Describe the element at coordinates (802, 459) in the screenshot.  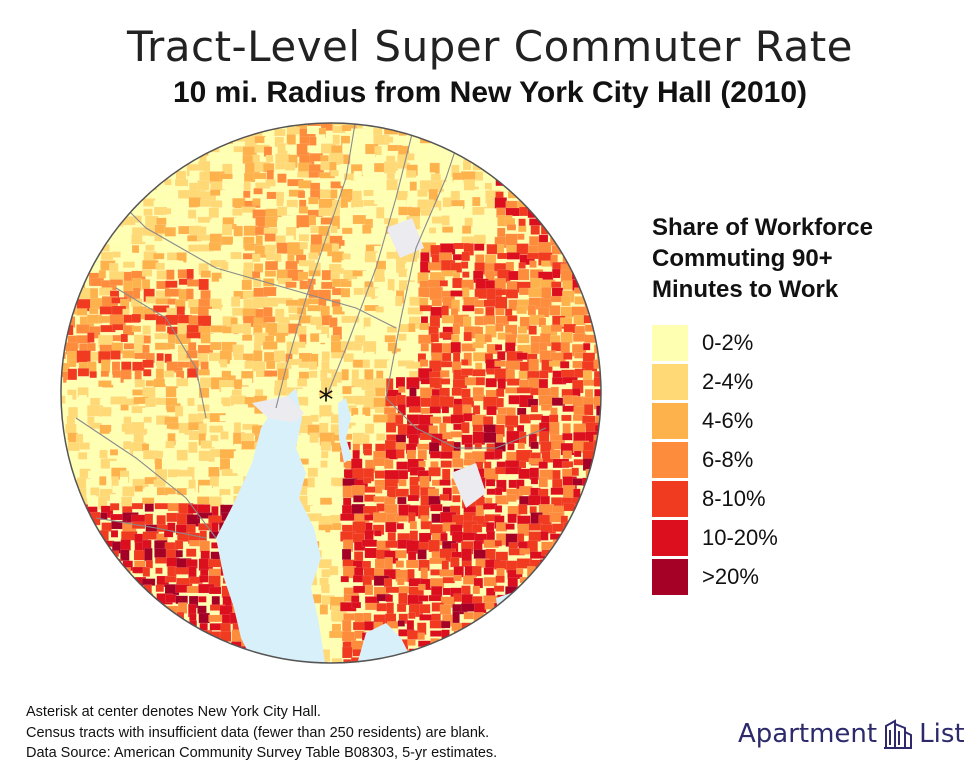
I see `legend-item: 6-8%` at that location.